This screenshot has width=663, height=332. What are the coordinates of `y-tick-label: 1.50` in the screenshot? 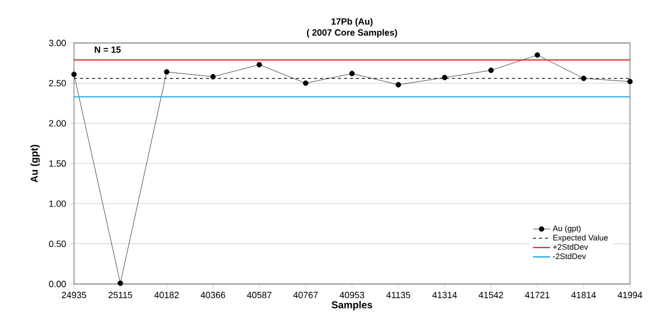 It's located at (57, 163).